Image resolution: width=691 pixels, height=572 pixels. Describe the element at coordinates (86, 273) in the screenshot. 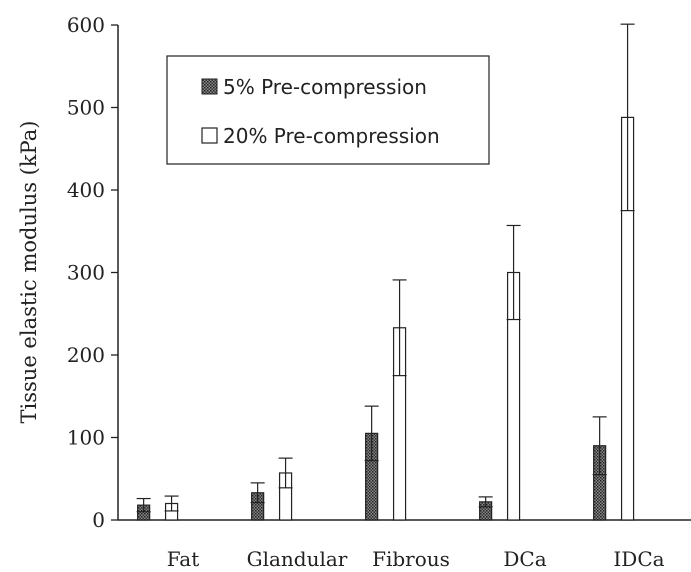

I see `y-tick-label: 300` at that location.